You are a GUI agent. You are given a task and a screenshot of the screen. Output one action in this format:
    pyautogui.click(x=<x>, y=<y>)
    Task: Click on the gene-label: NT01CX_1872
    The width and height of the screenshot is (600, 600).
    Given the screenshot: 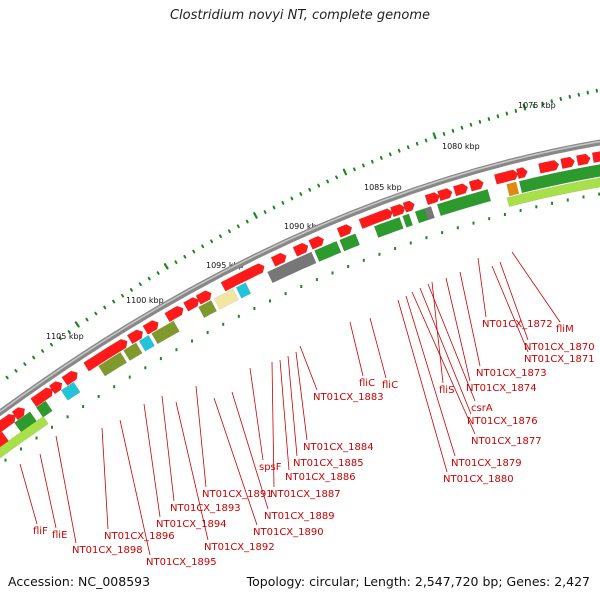 What is the action you would take?
    pyautogui.click(x=517, y=324)
    